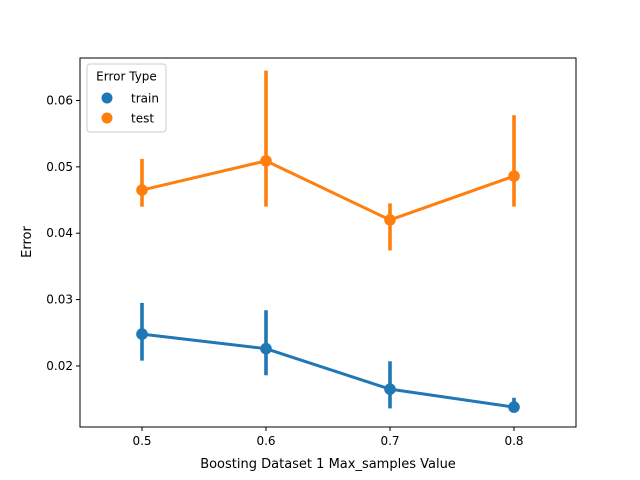 This screenshot has width=640, height=480. I want to click on x-axis-label: Boosting Dataset 1 Max_samples Value, so click(328, 464).